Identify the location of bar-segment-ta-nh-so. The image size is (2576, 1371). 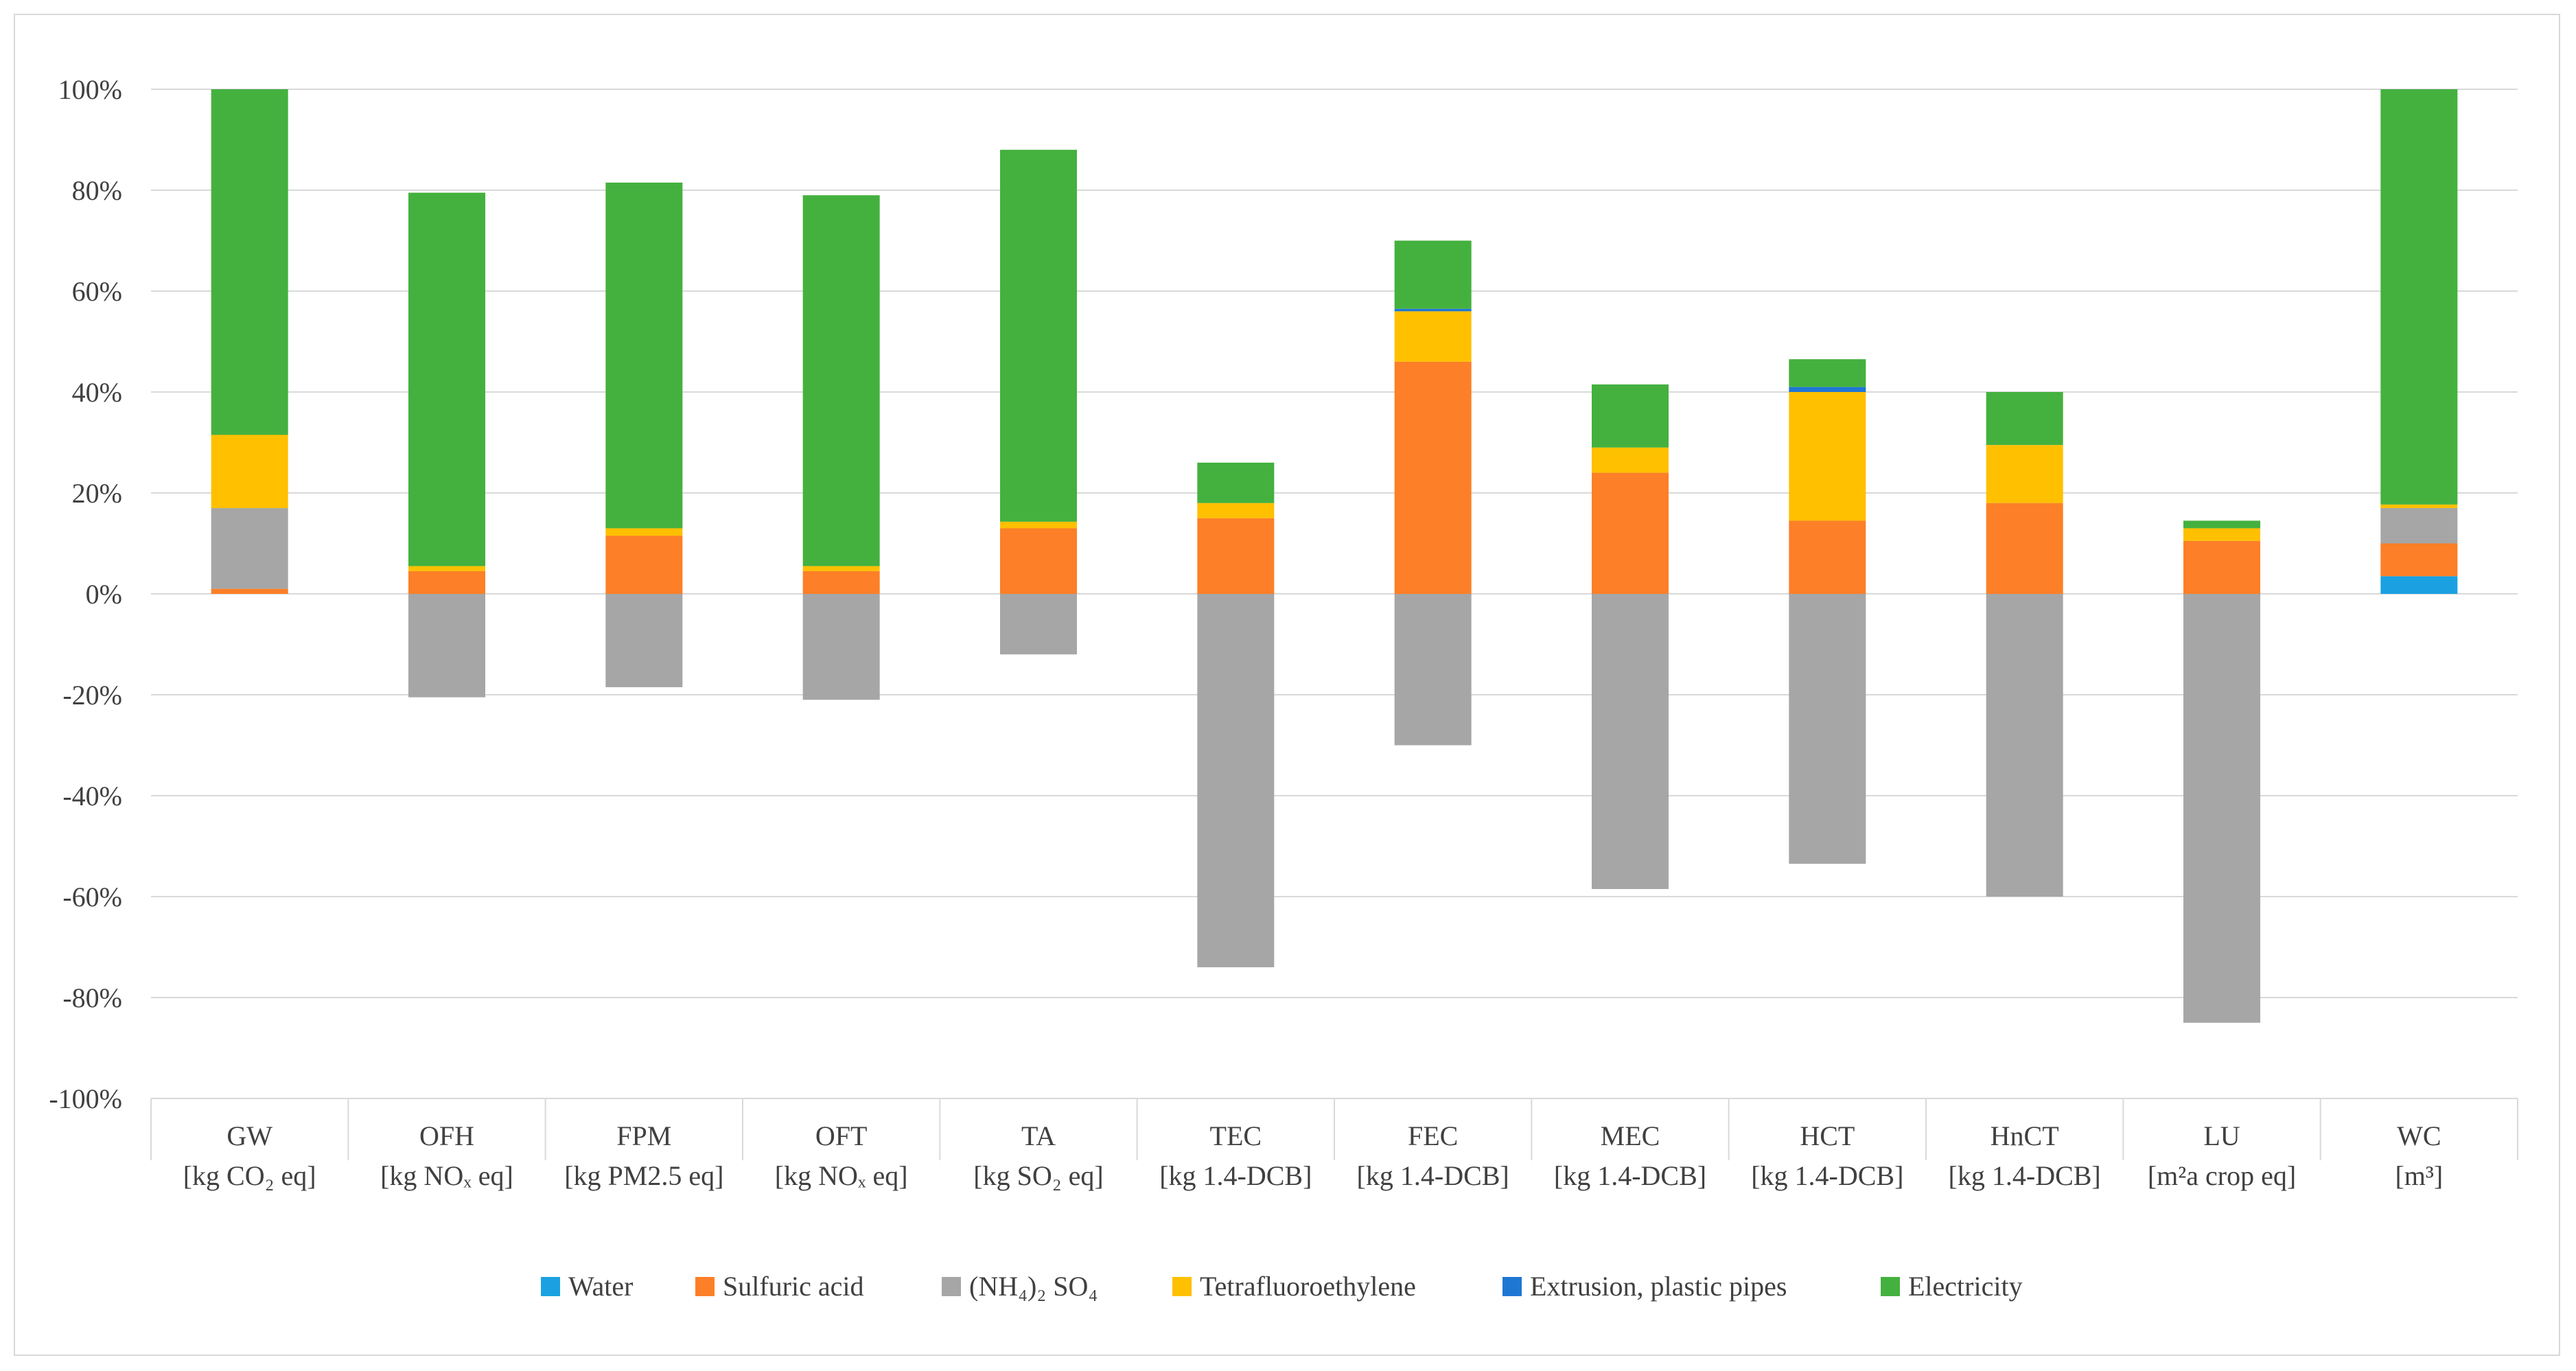
(1038, 624).